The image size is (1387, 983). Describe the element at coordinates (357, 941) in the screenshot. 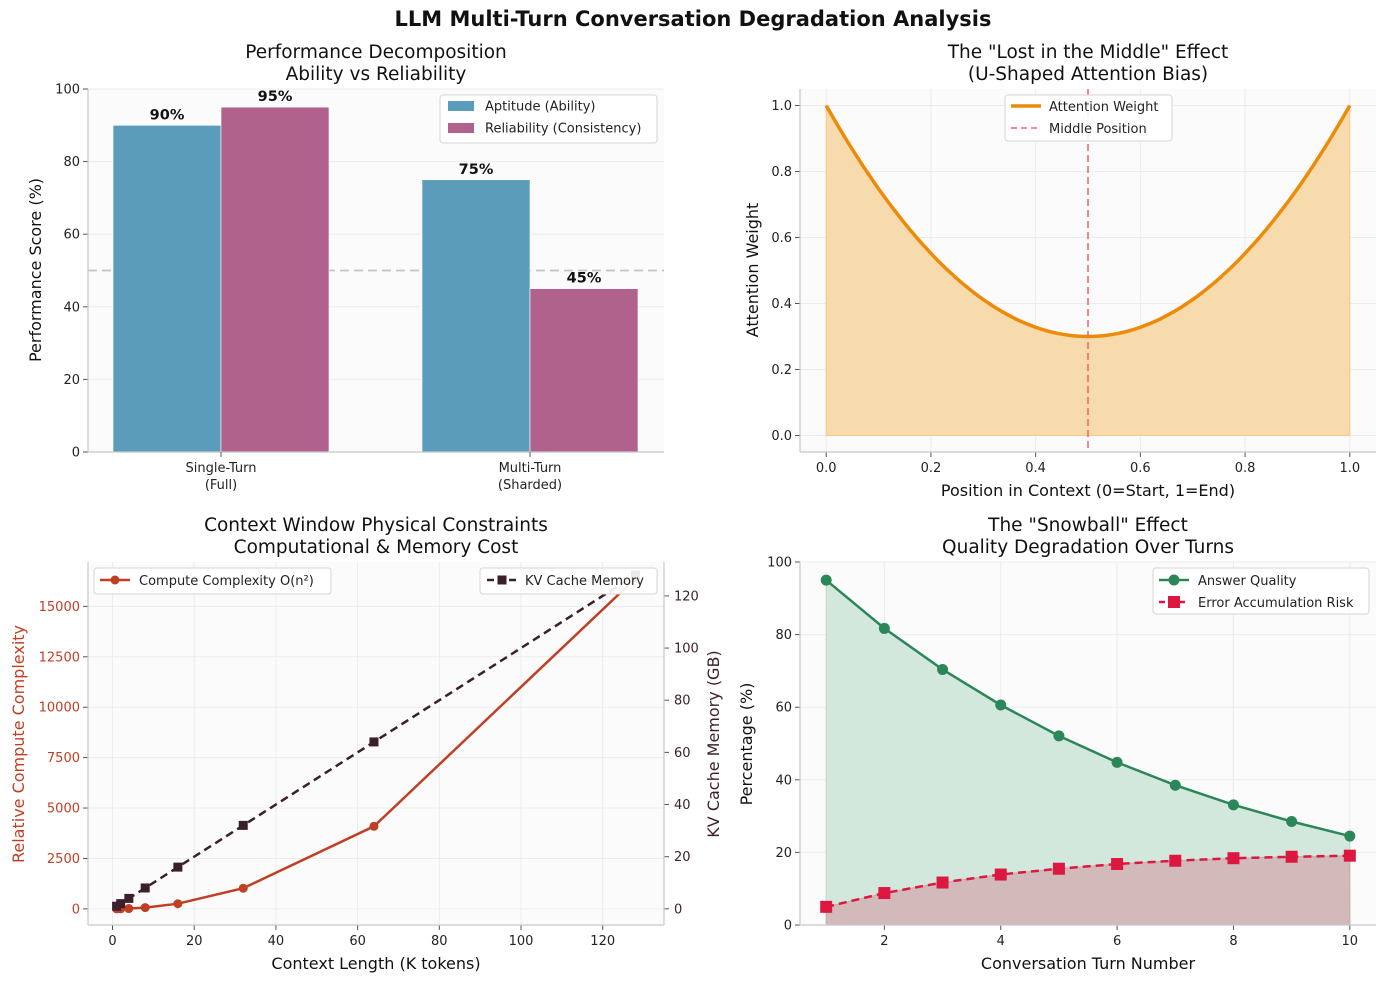

I see `x-tick-label: 60` at that location.